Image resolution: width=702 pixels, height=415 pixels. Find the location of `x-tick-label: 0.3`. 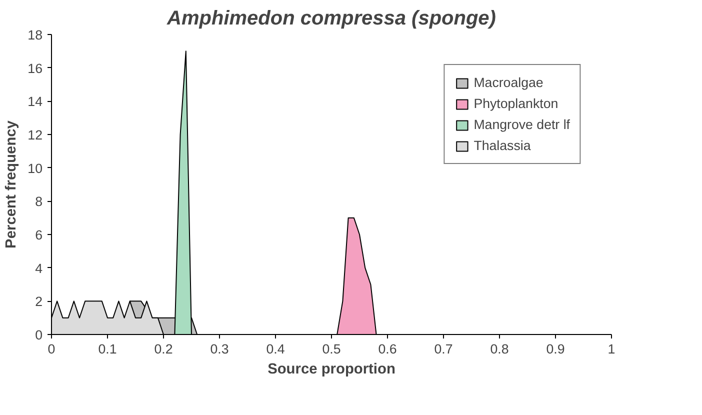

x-tick-label: 0.3 is located at coordinates (219, 349).